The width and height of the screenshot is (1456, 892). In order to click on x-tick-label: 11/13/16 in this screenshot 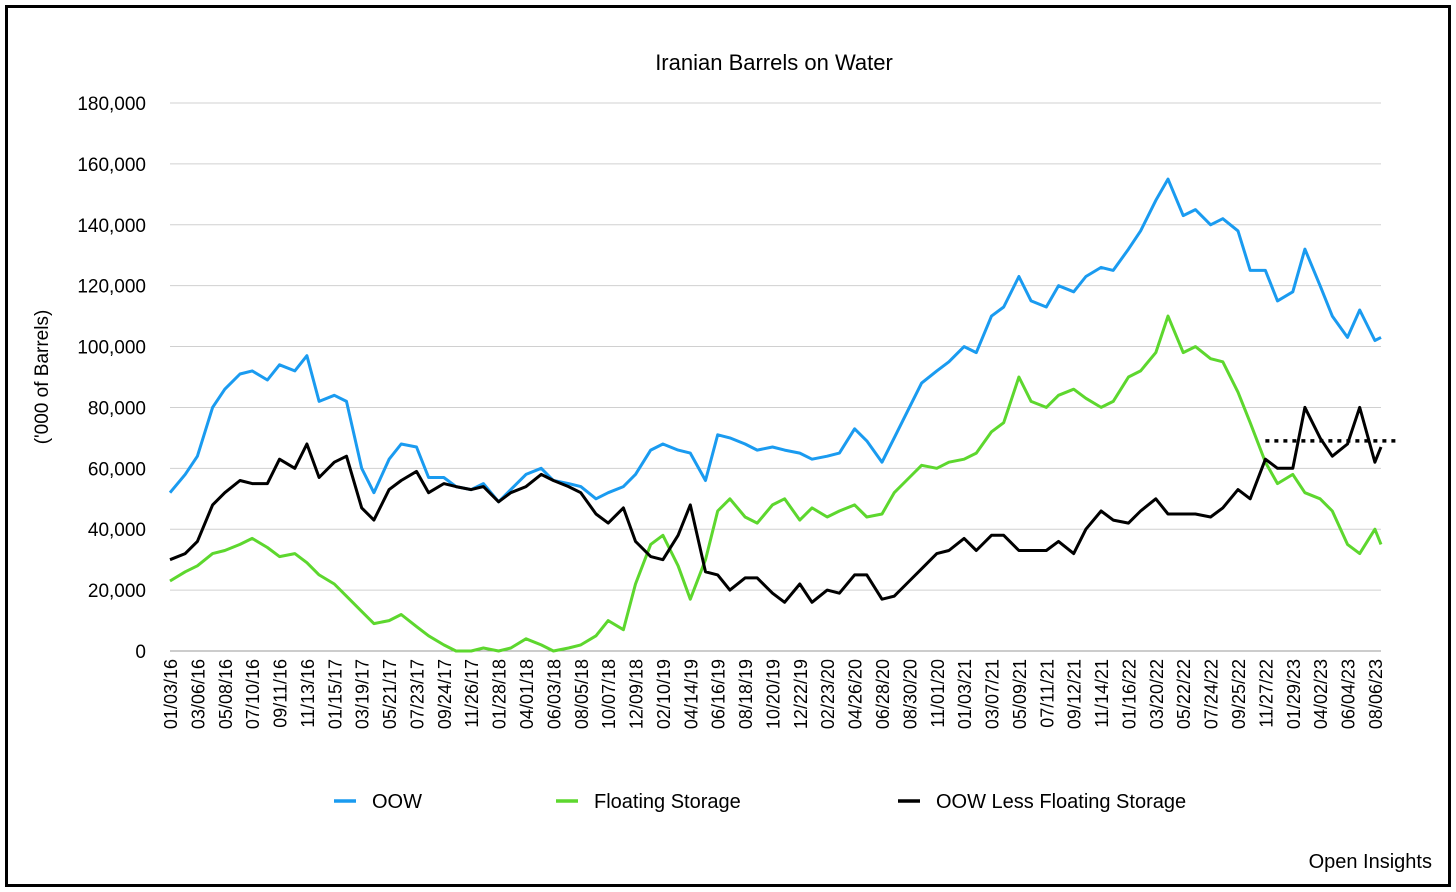, I will do `click(308, 693)`.